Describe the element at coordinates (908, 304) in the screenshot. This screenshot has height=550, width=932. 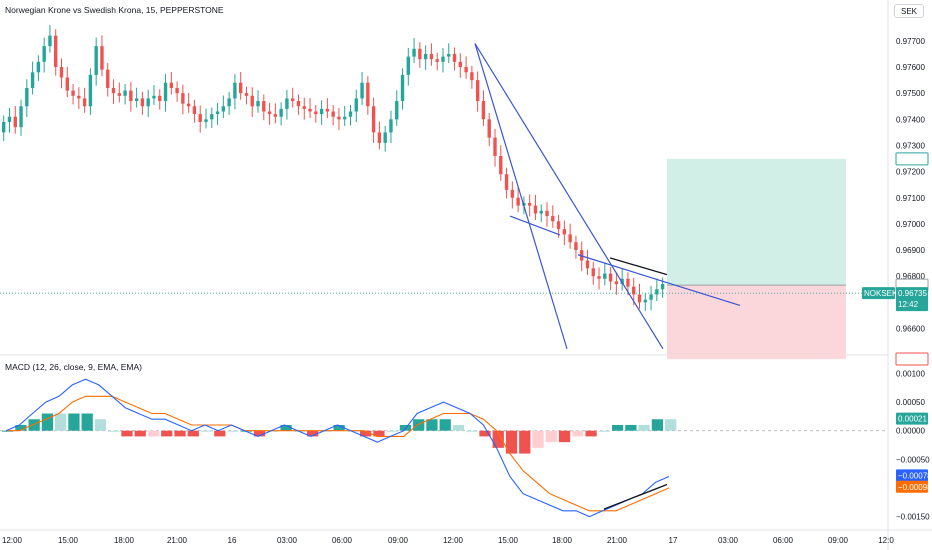
I see `countdown-label: 12:42` at that location.